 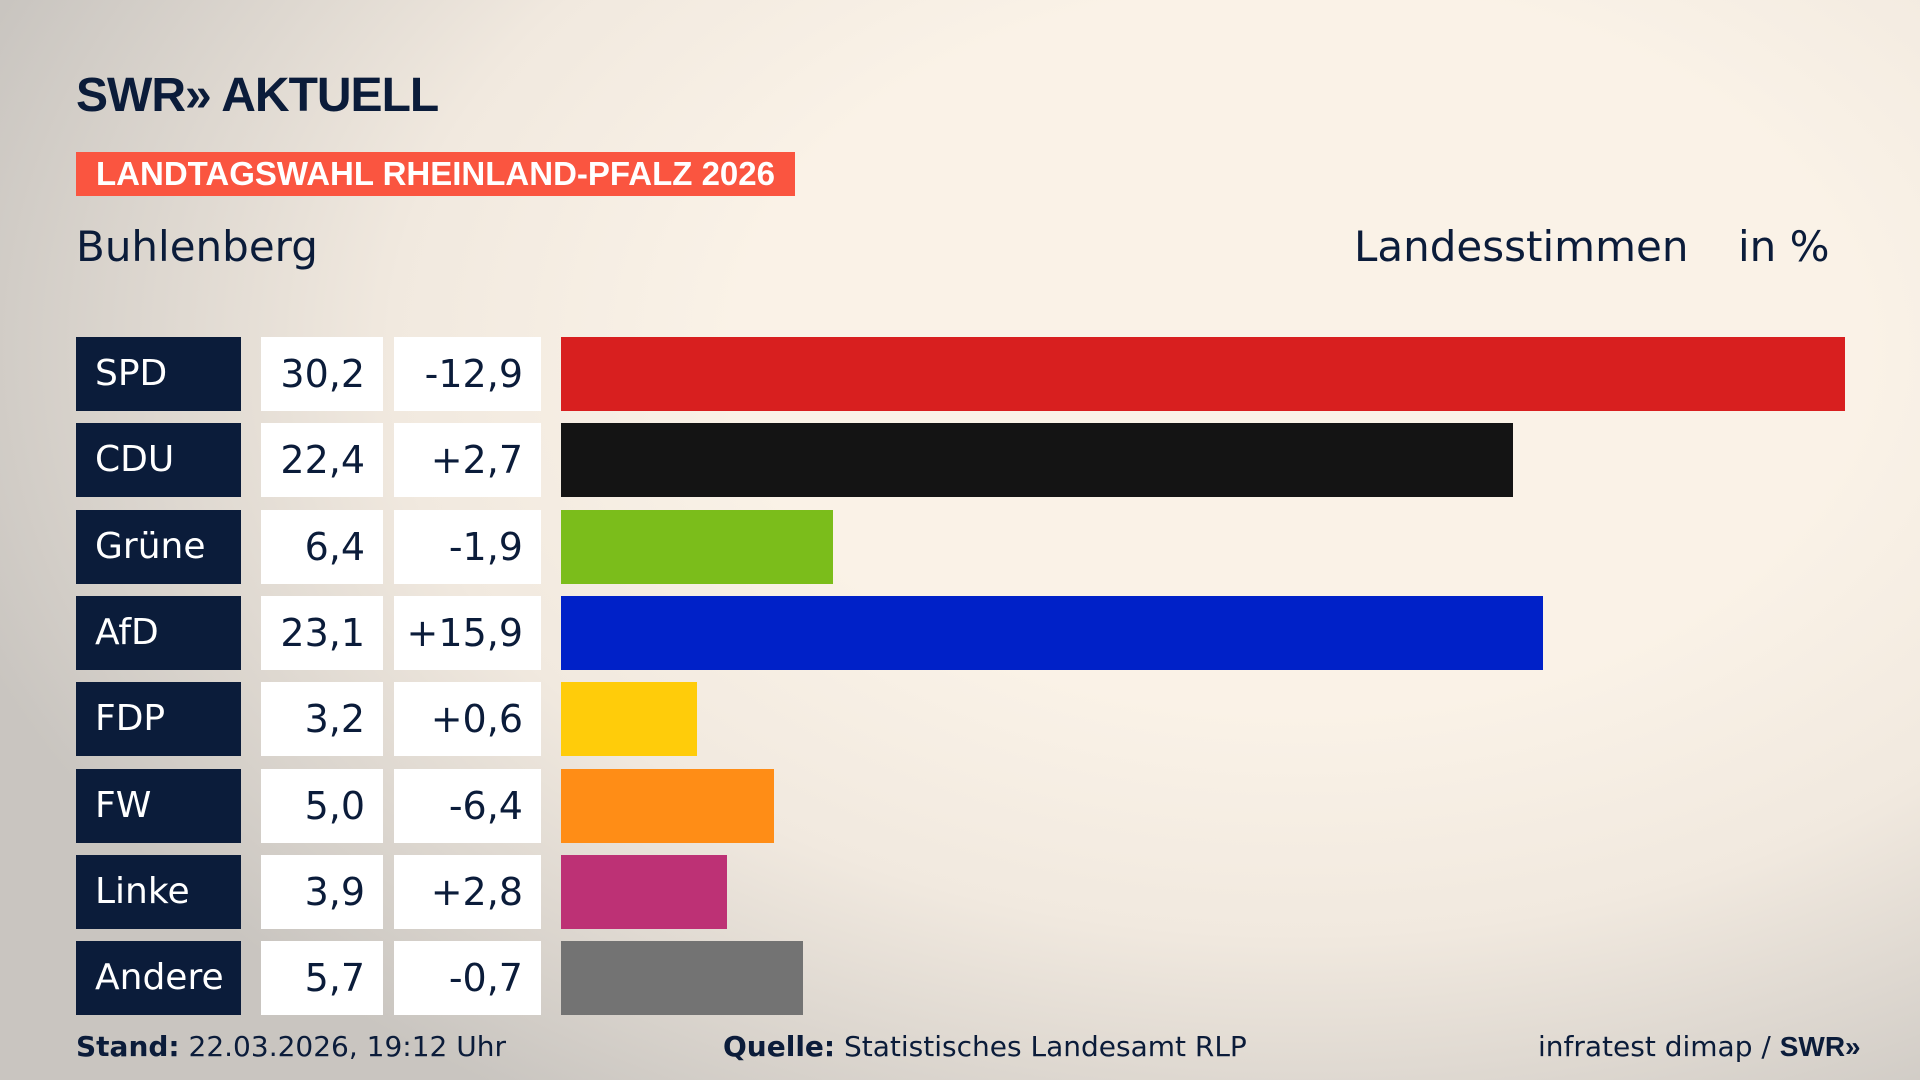 What do you see at coordinates (322, 805) in the screenshot?
I see `party-value: 5,0` at bounding box center [322, 805].